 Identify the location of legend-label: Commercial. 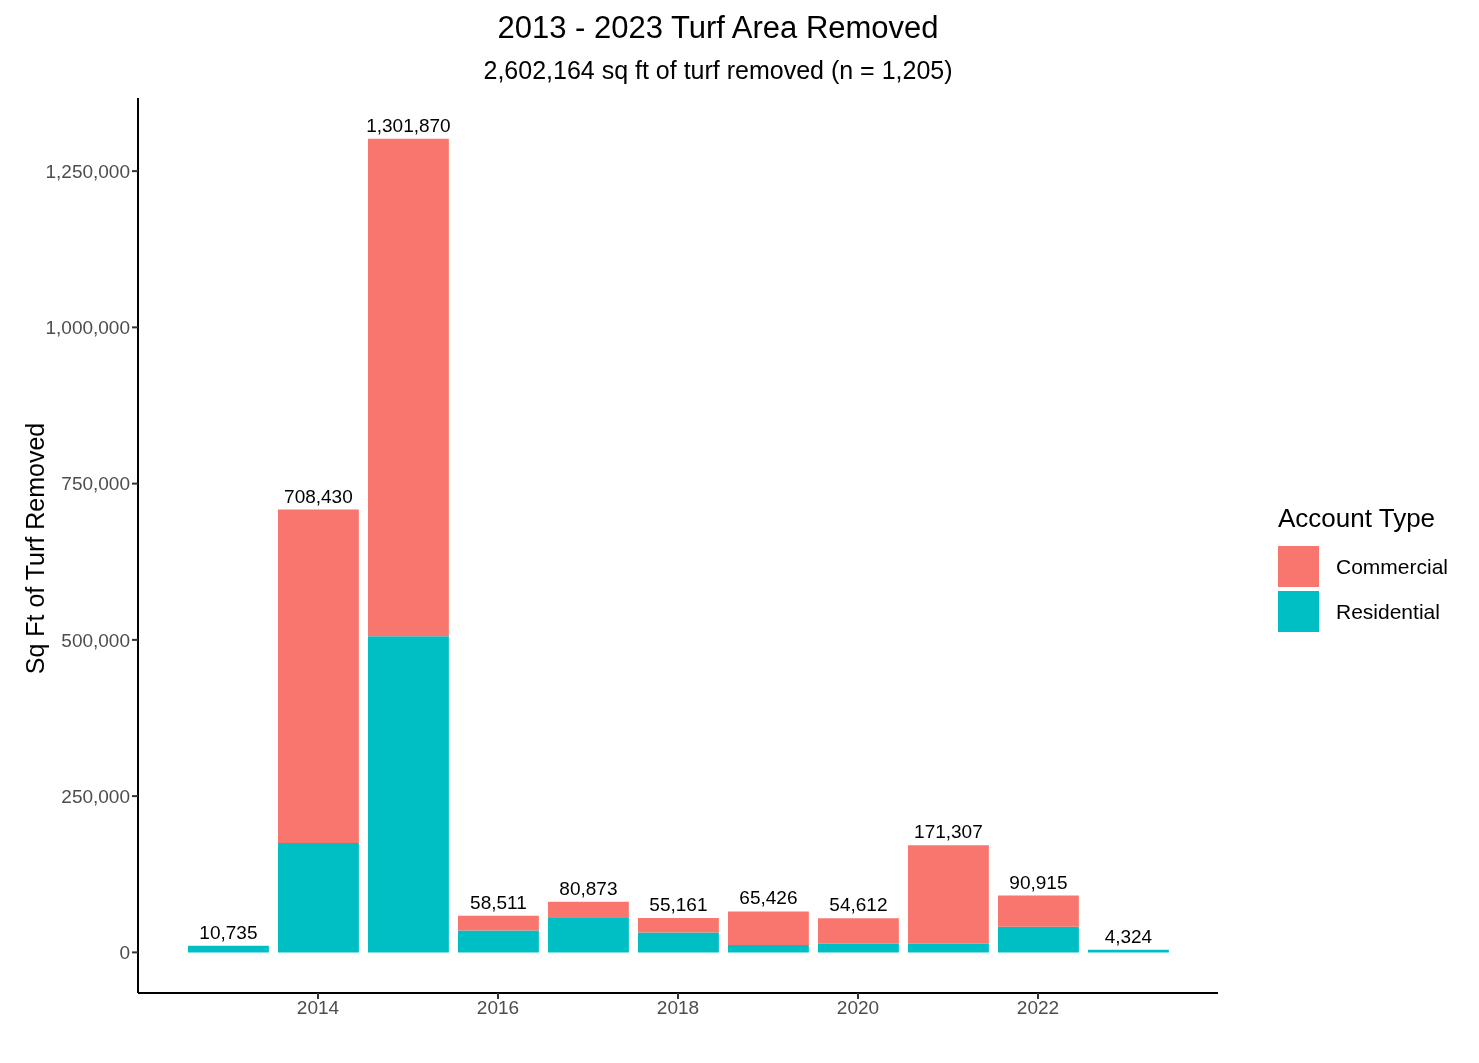
(1392, 566).